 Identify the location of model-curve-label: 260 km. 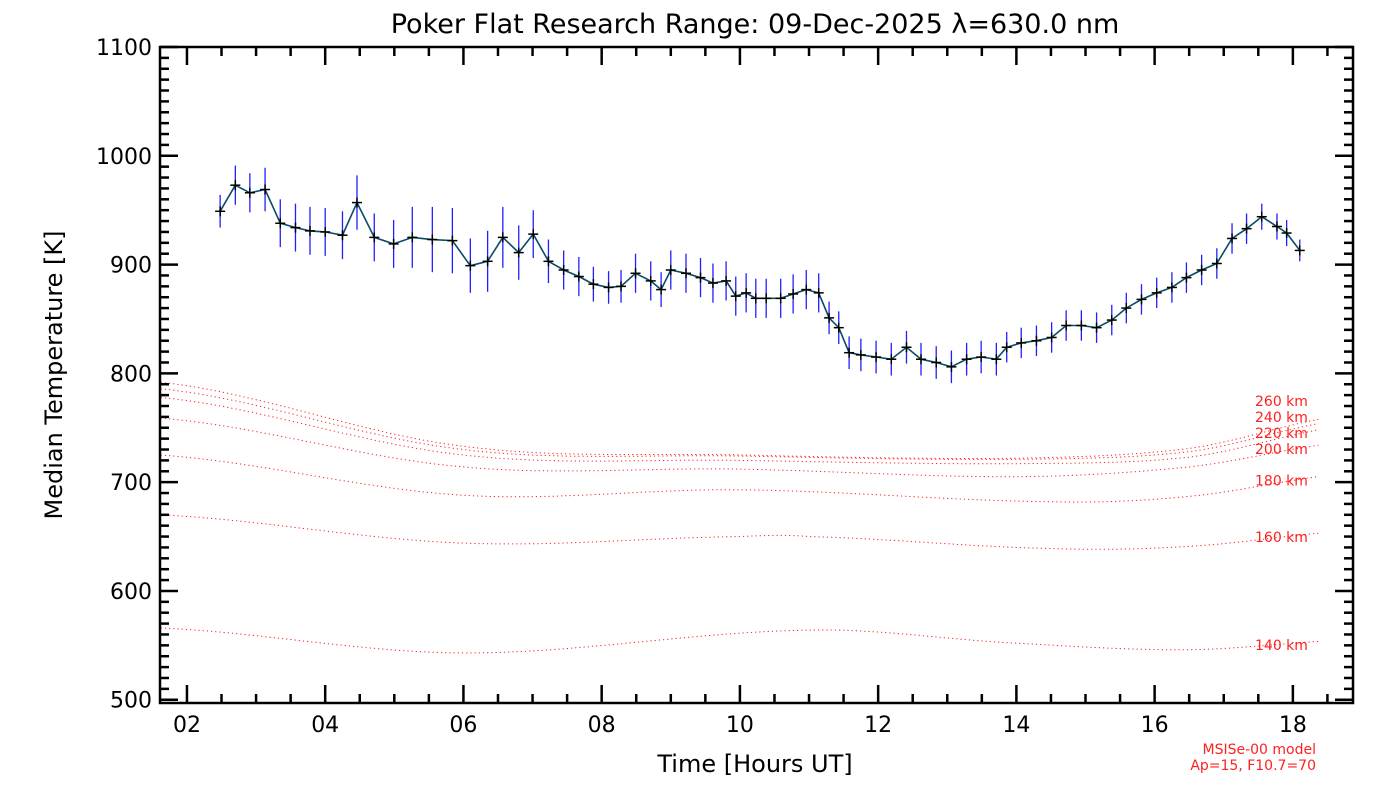
(1281, 402).